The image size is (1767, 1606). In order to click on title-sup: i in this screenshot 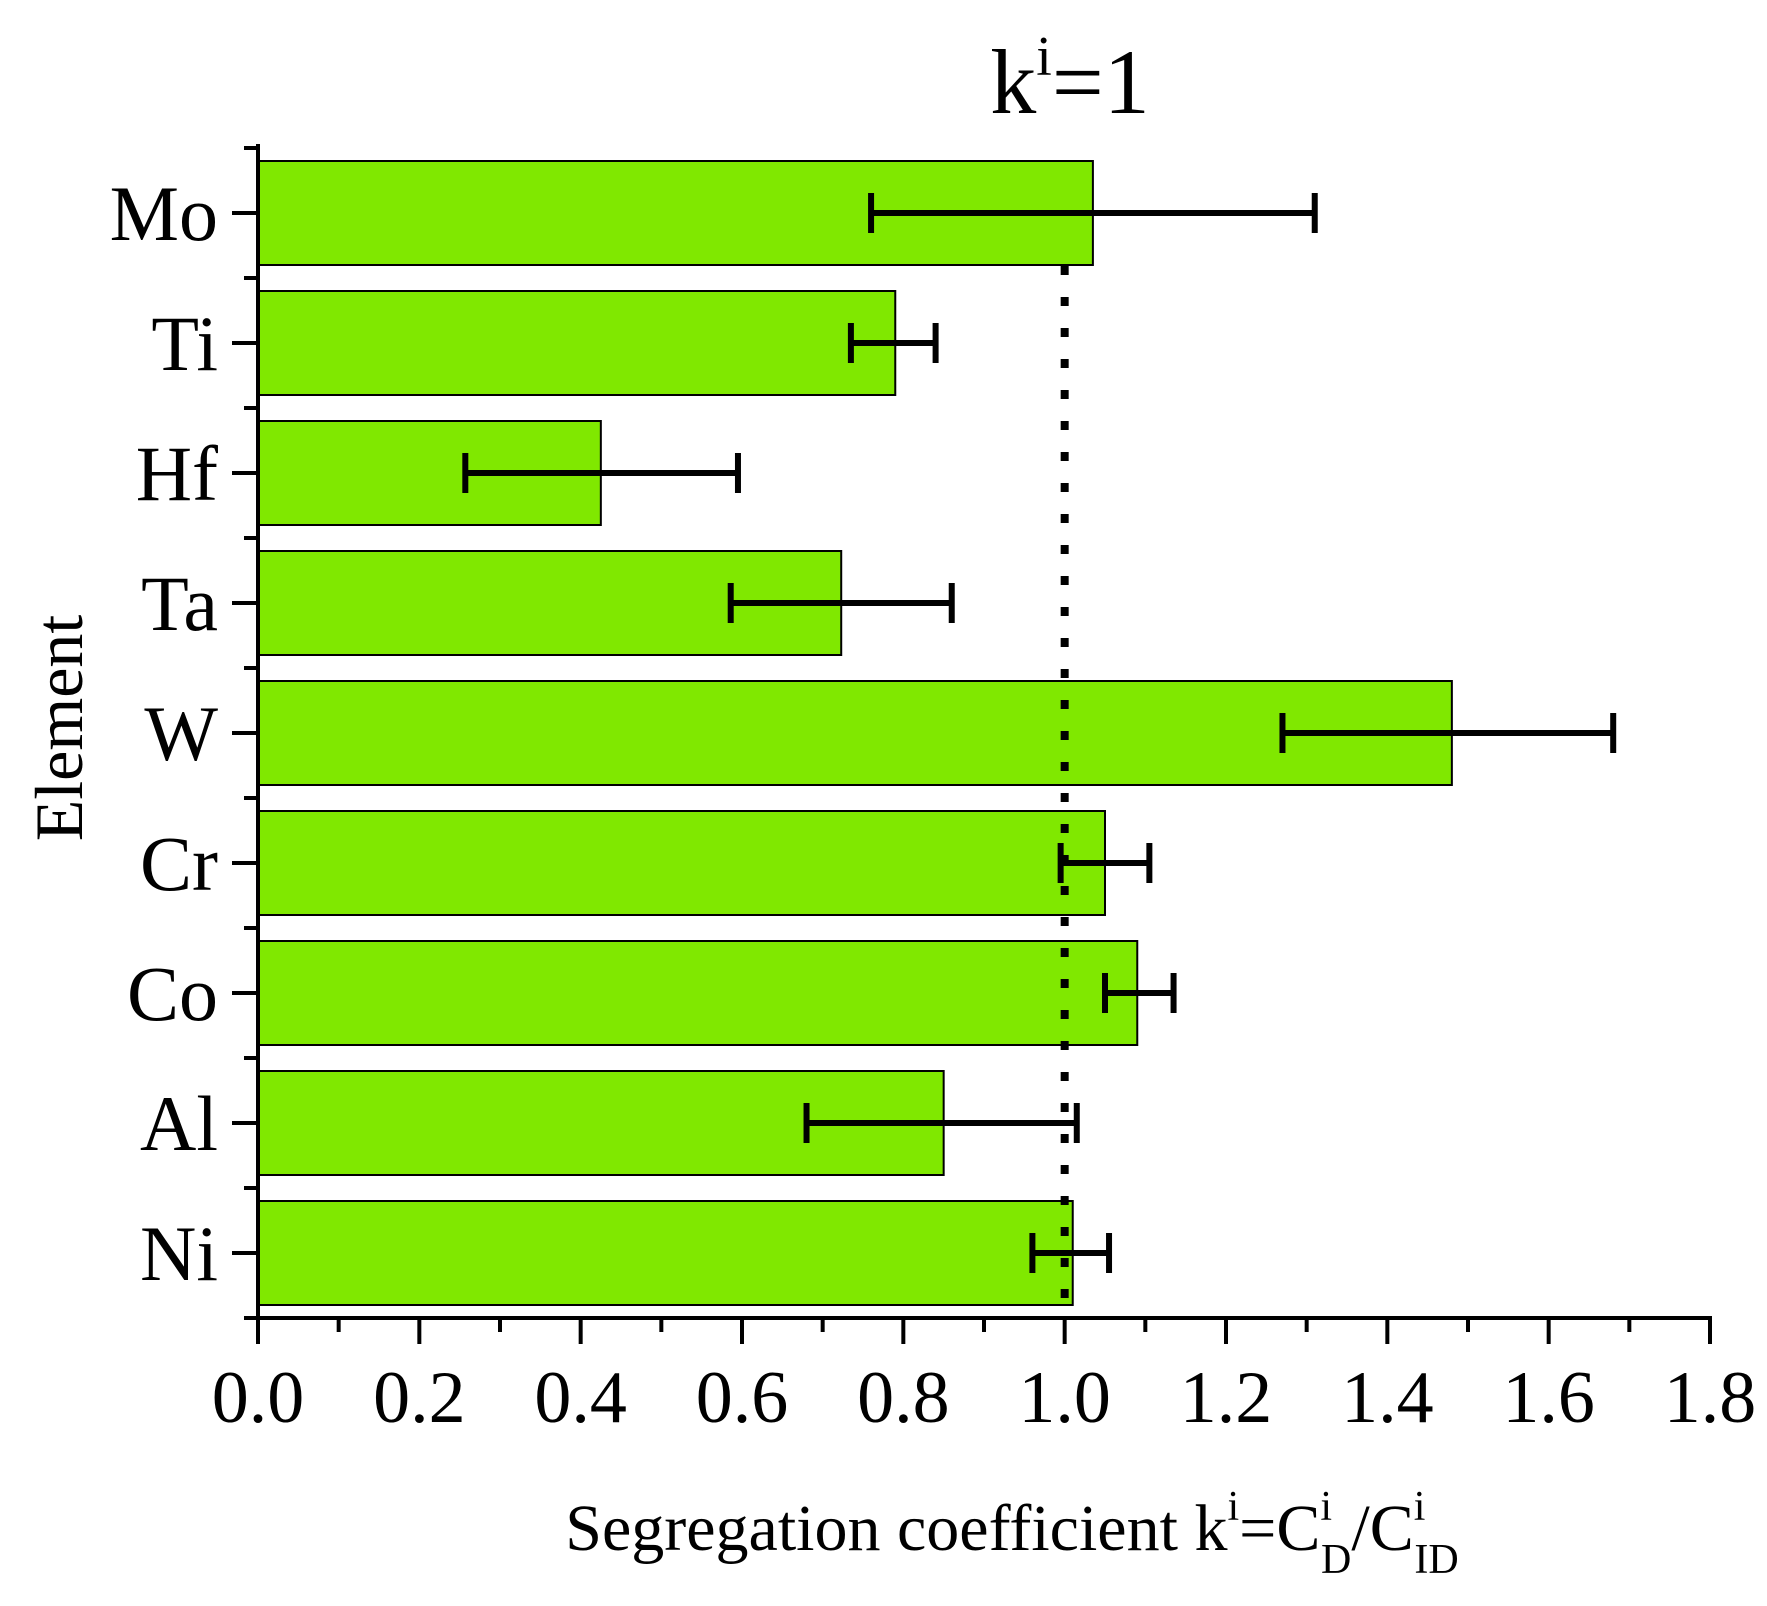, I will do `click(1044, 57)`.